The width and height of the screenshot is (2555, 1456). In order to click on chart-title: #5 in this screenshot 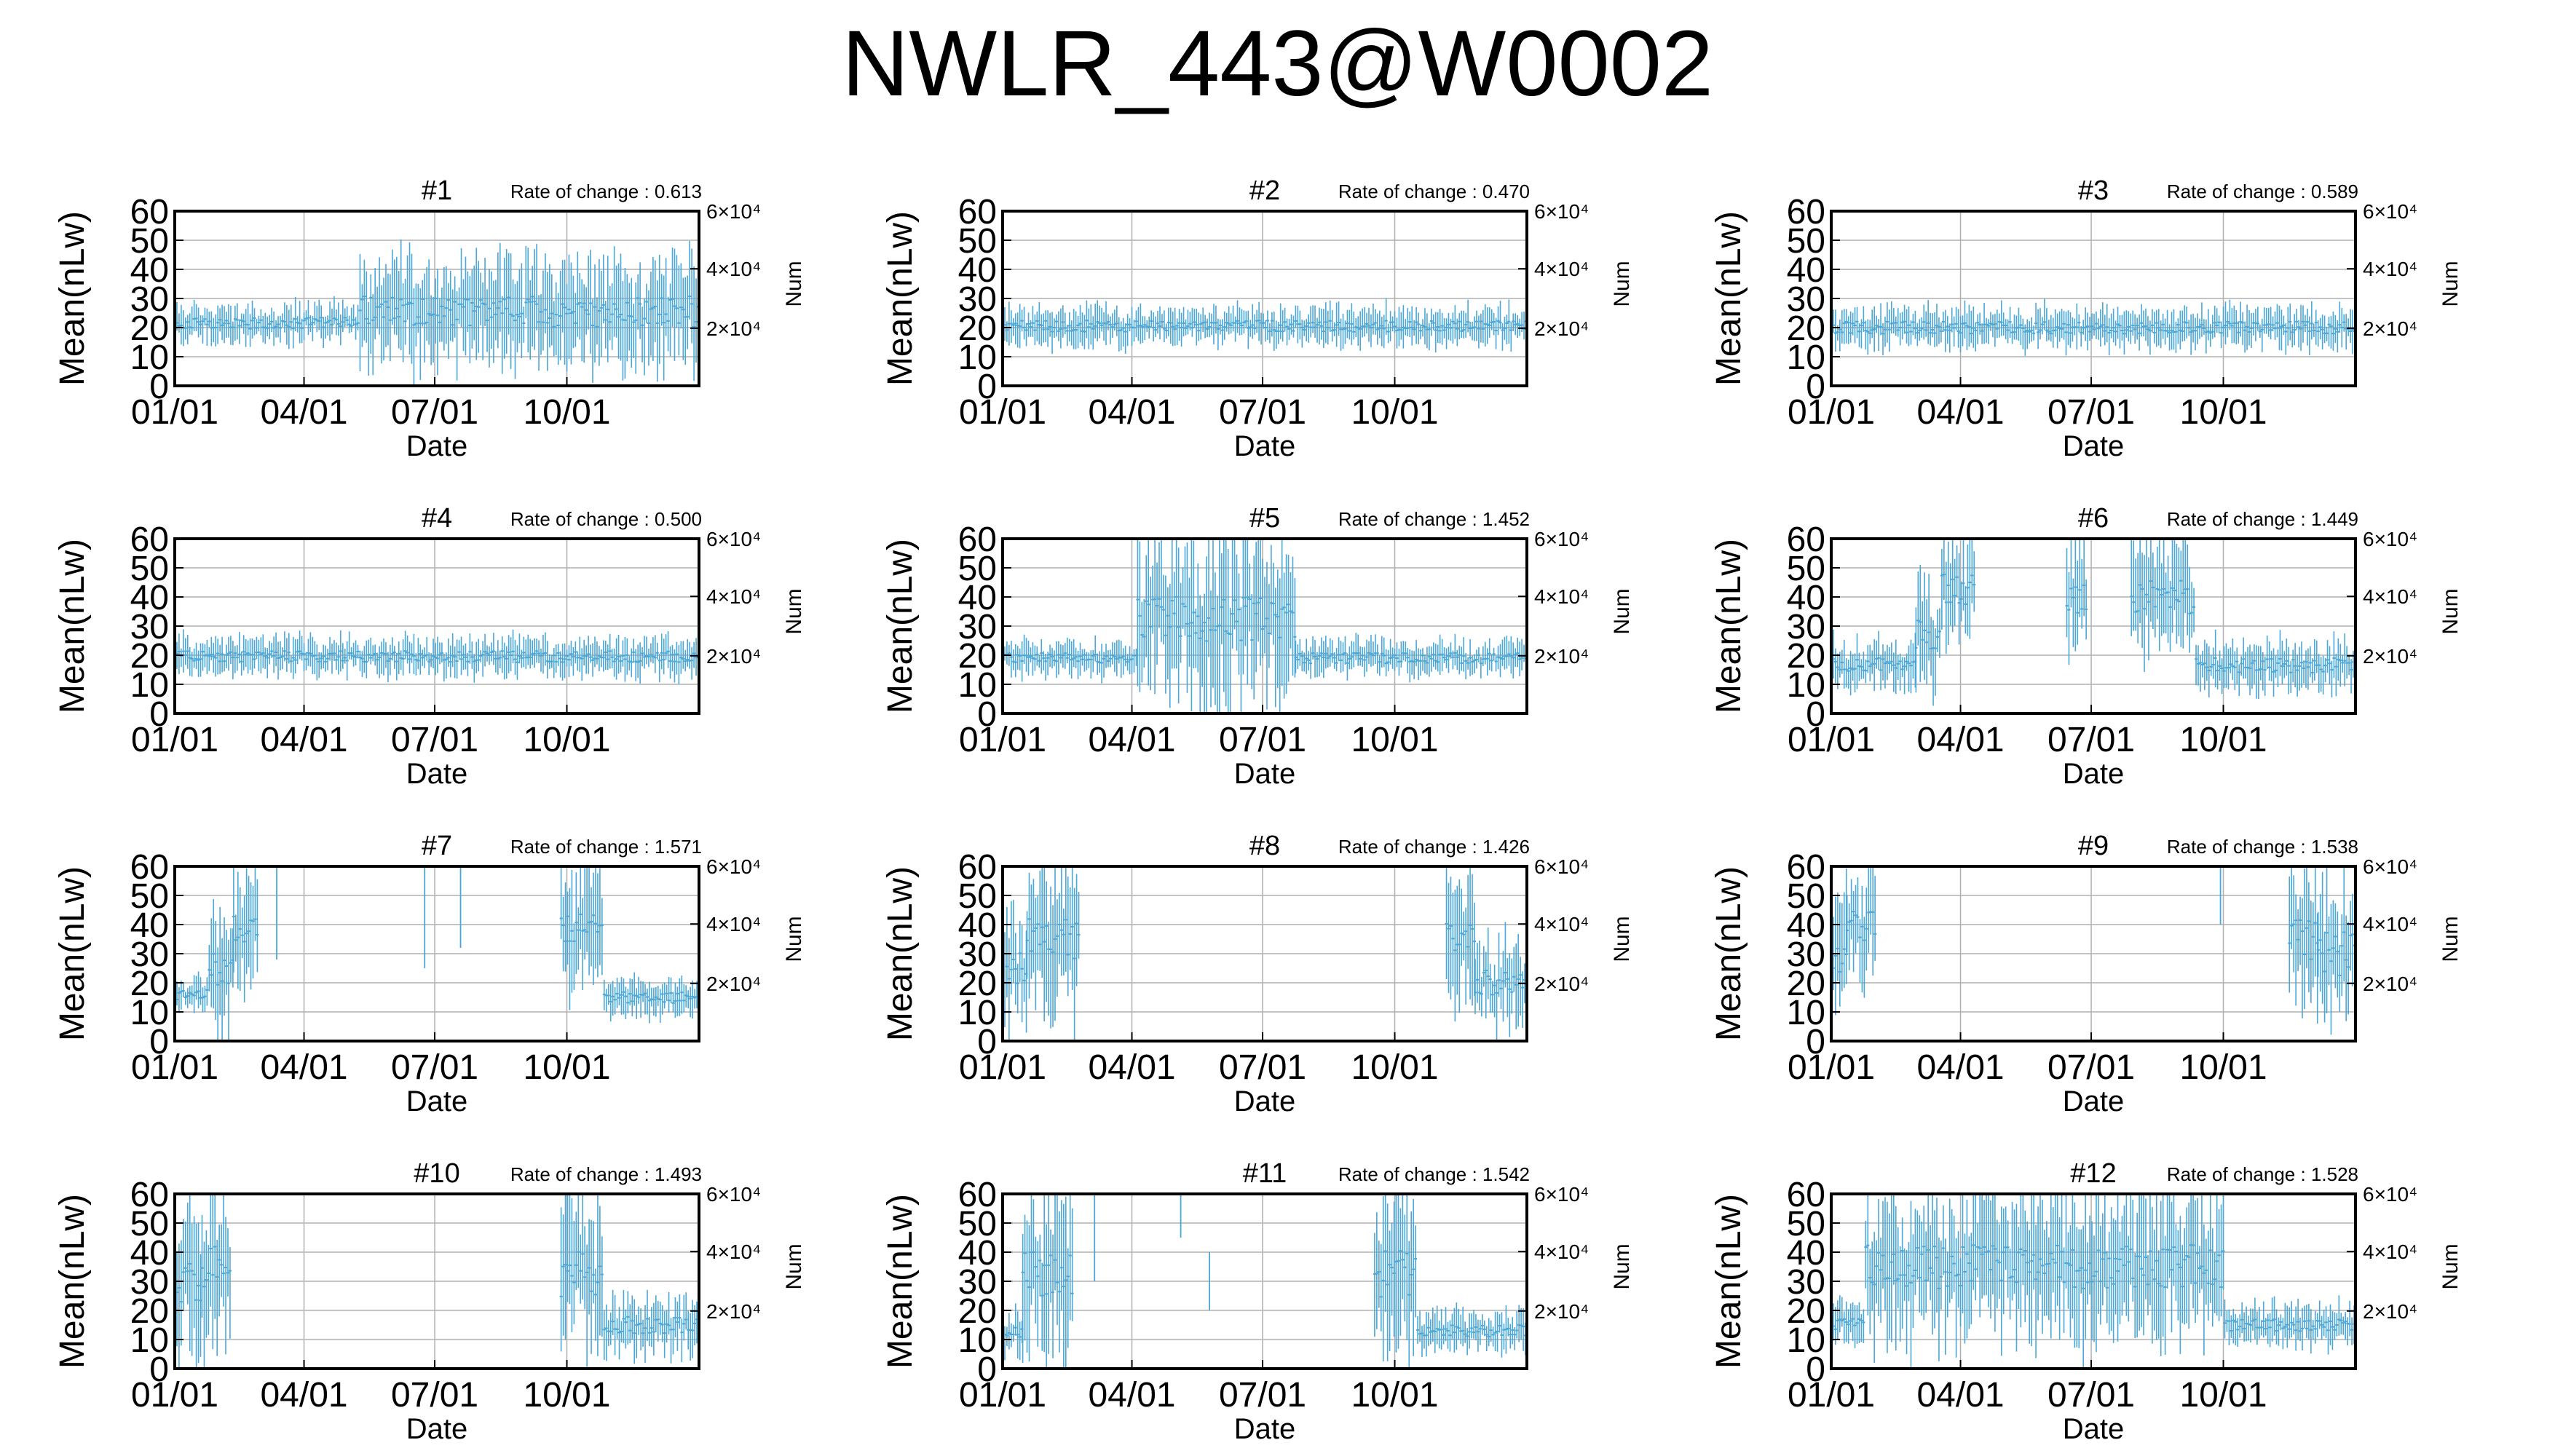, I will do `click(1264, 518)`.